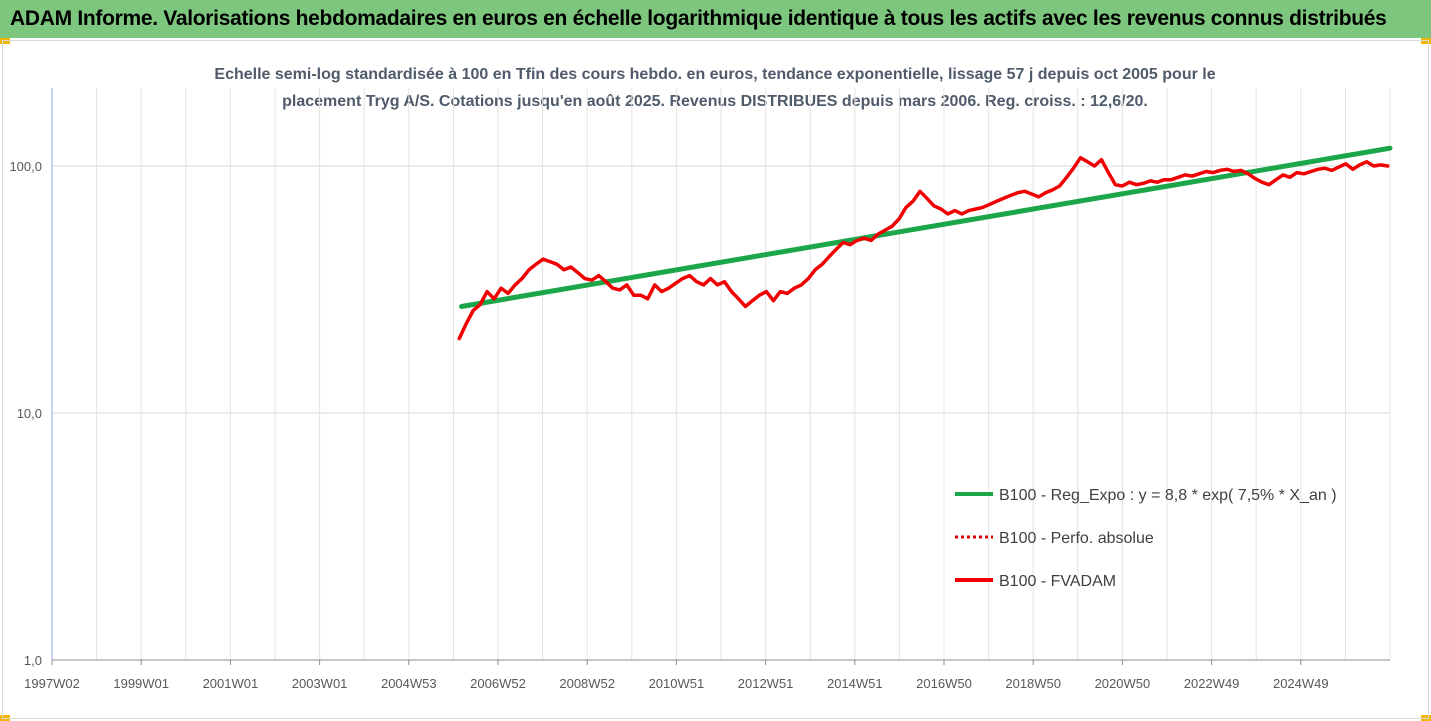  What do you see at coordinates (1426, 41) in the screenshot?
I see `corner-marker-top-right` at bounding box center [1426, 41].